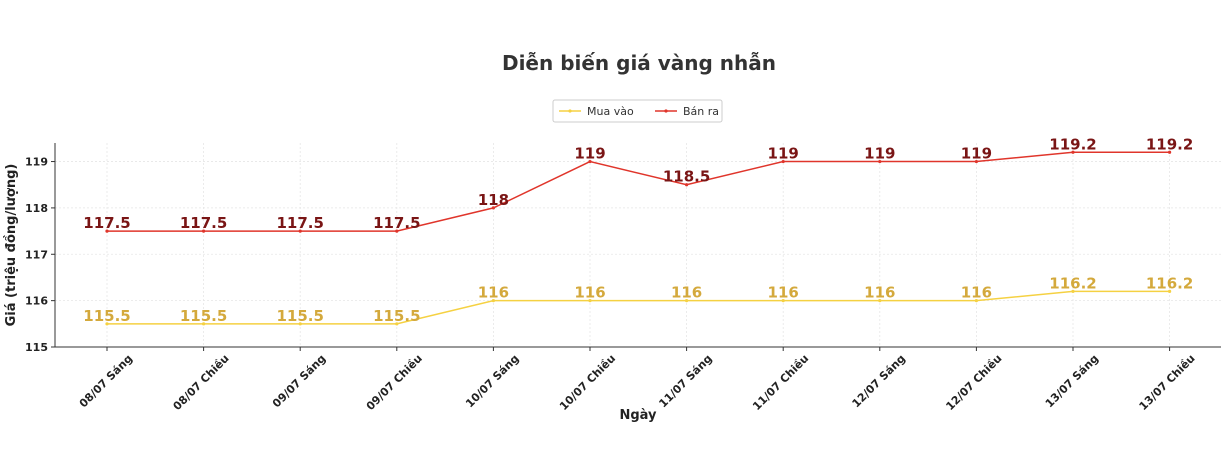 Image resolution: width=1224 pixels, height=474 pixels. What do you see at coordinates (394, 382) in the screenshot?
I see `x-tick-label: 09/07 Chiều` at bounding box center [394, 382].